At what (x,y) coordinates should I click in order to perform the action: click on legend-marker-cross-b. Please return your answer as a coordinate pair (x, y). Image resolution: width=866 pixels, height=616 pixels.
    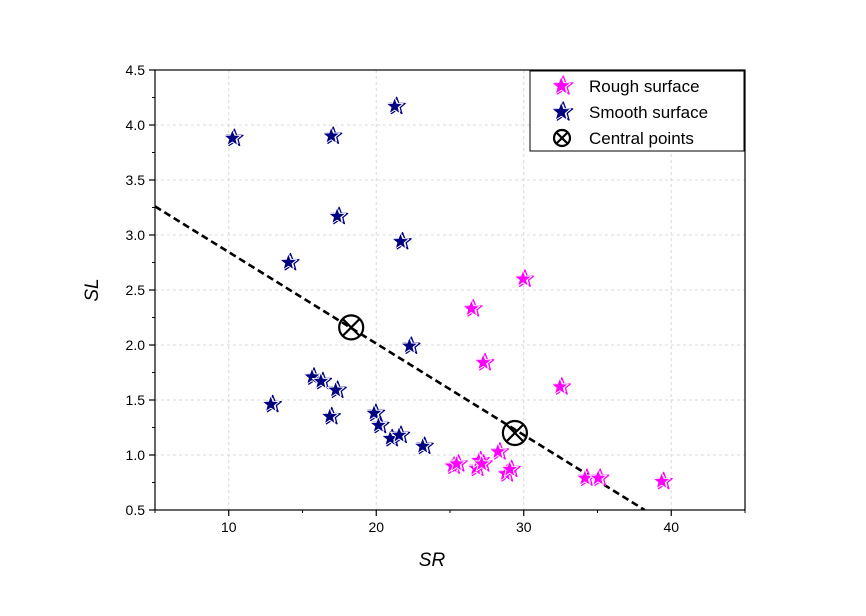
    Looking at the image, I should click on (562, 138).